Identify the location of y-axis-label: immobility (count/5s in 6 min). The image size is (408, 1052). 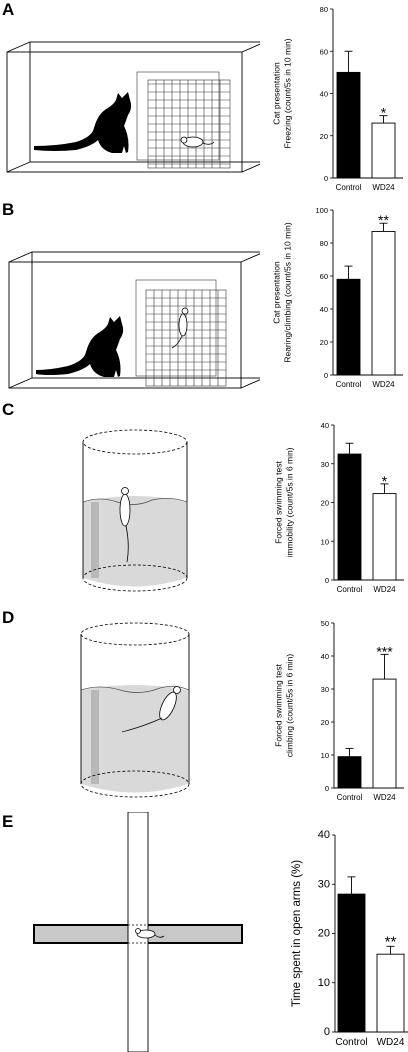
(290, 502).